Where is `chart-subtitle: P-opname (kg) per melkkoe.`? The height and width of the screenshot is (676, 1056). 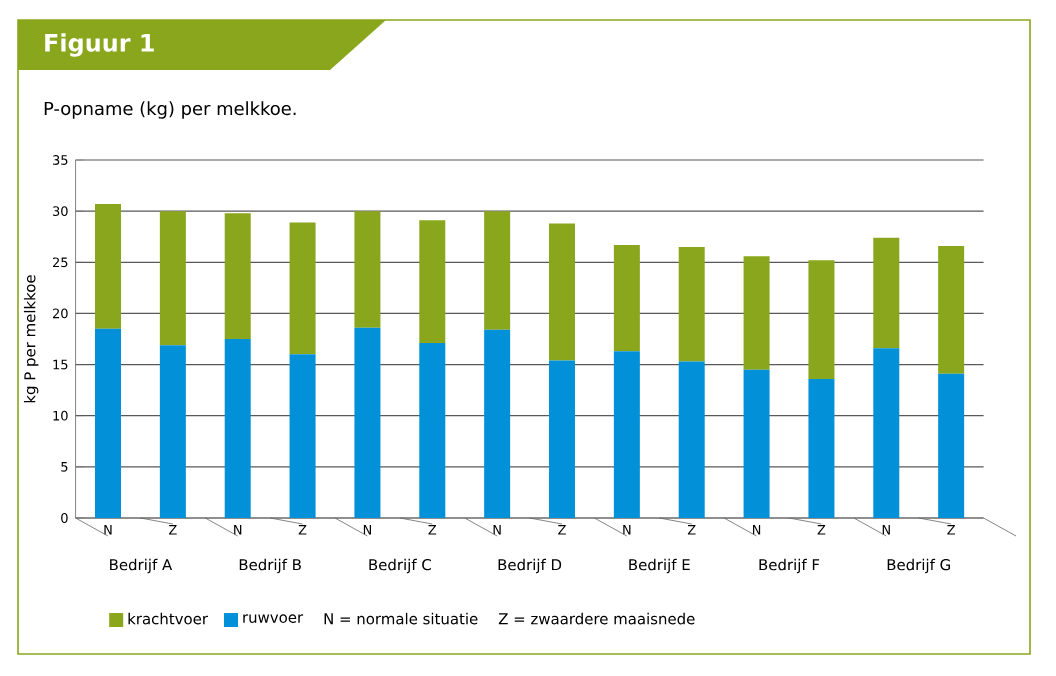 chart-subtitle: P-opname (kg) per melkkoe. is located at coordinates (170, 110).